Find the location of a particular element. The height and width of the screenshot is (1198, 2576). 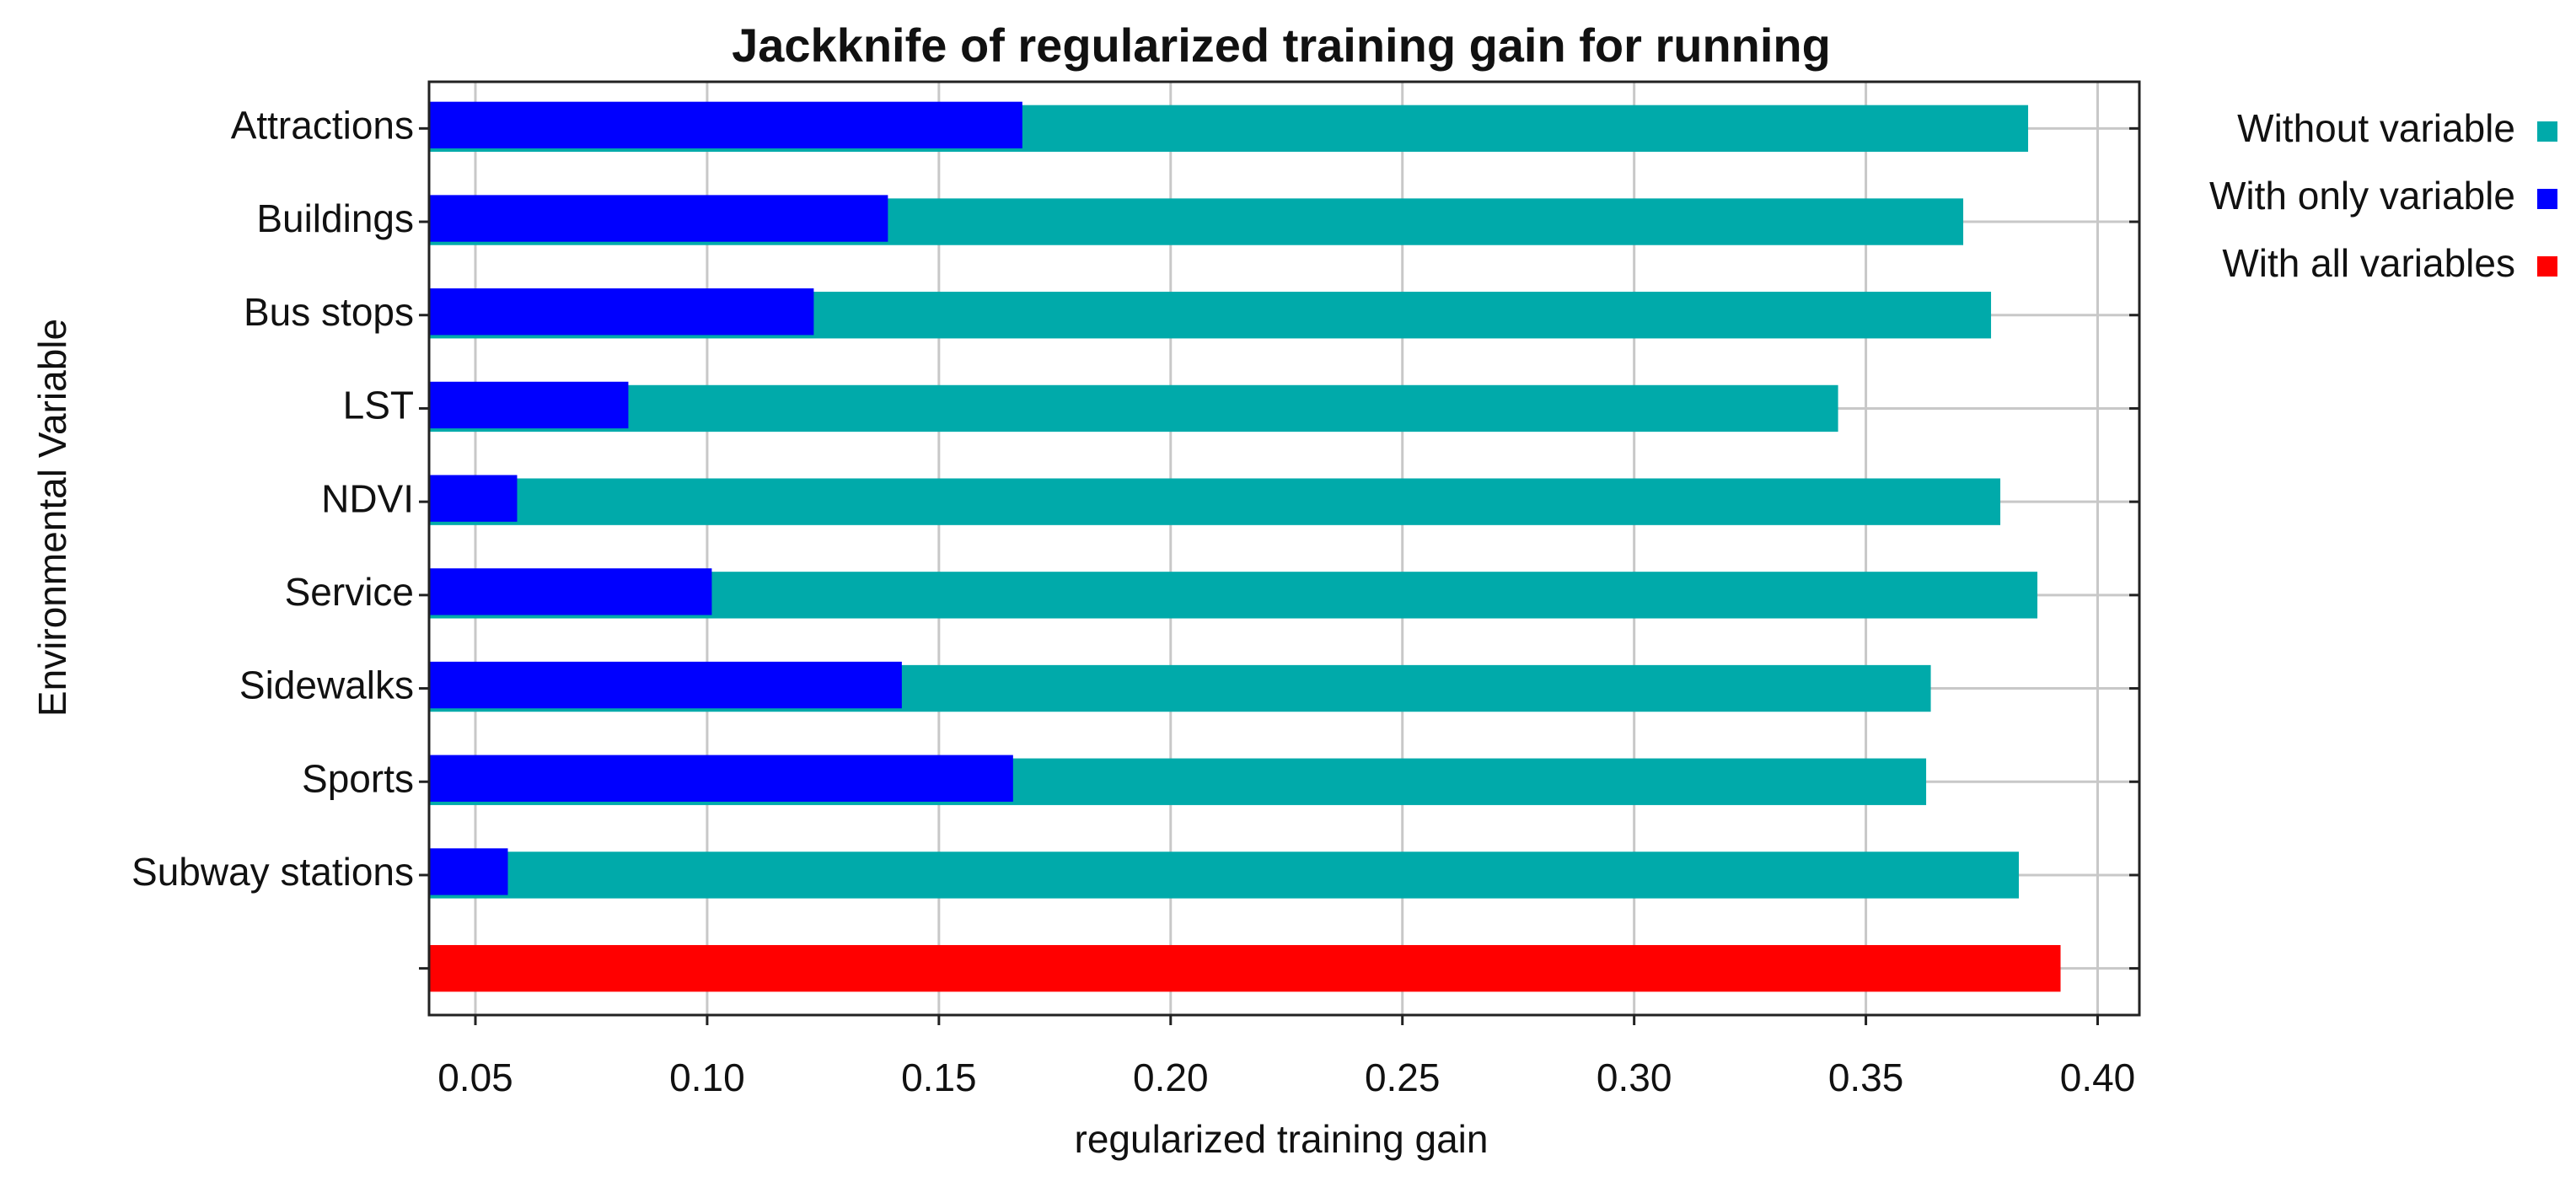

x-tick-label: 0.35 is located at coordinates (1866, 1077).